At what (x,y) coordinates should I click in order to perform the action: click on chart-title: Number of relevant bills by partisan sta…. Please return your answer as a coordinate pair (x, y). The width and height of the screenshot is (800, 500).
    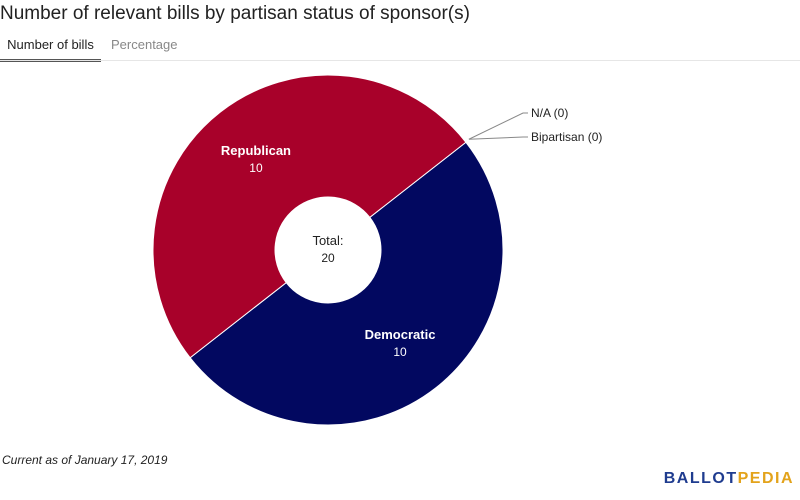
    Looking at the image, I should click on (235, 13).